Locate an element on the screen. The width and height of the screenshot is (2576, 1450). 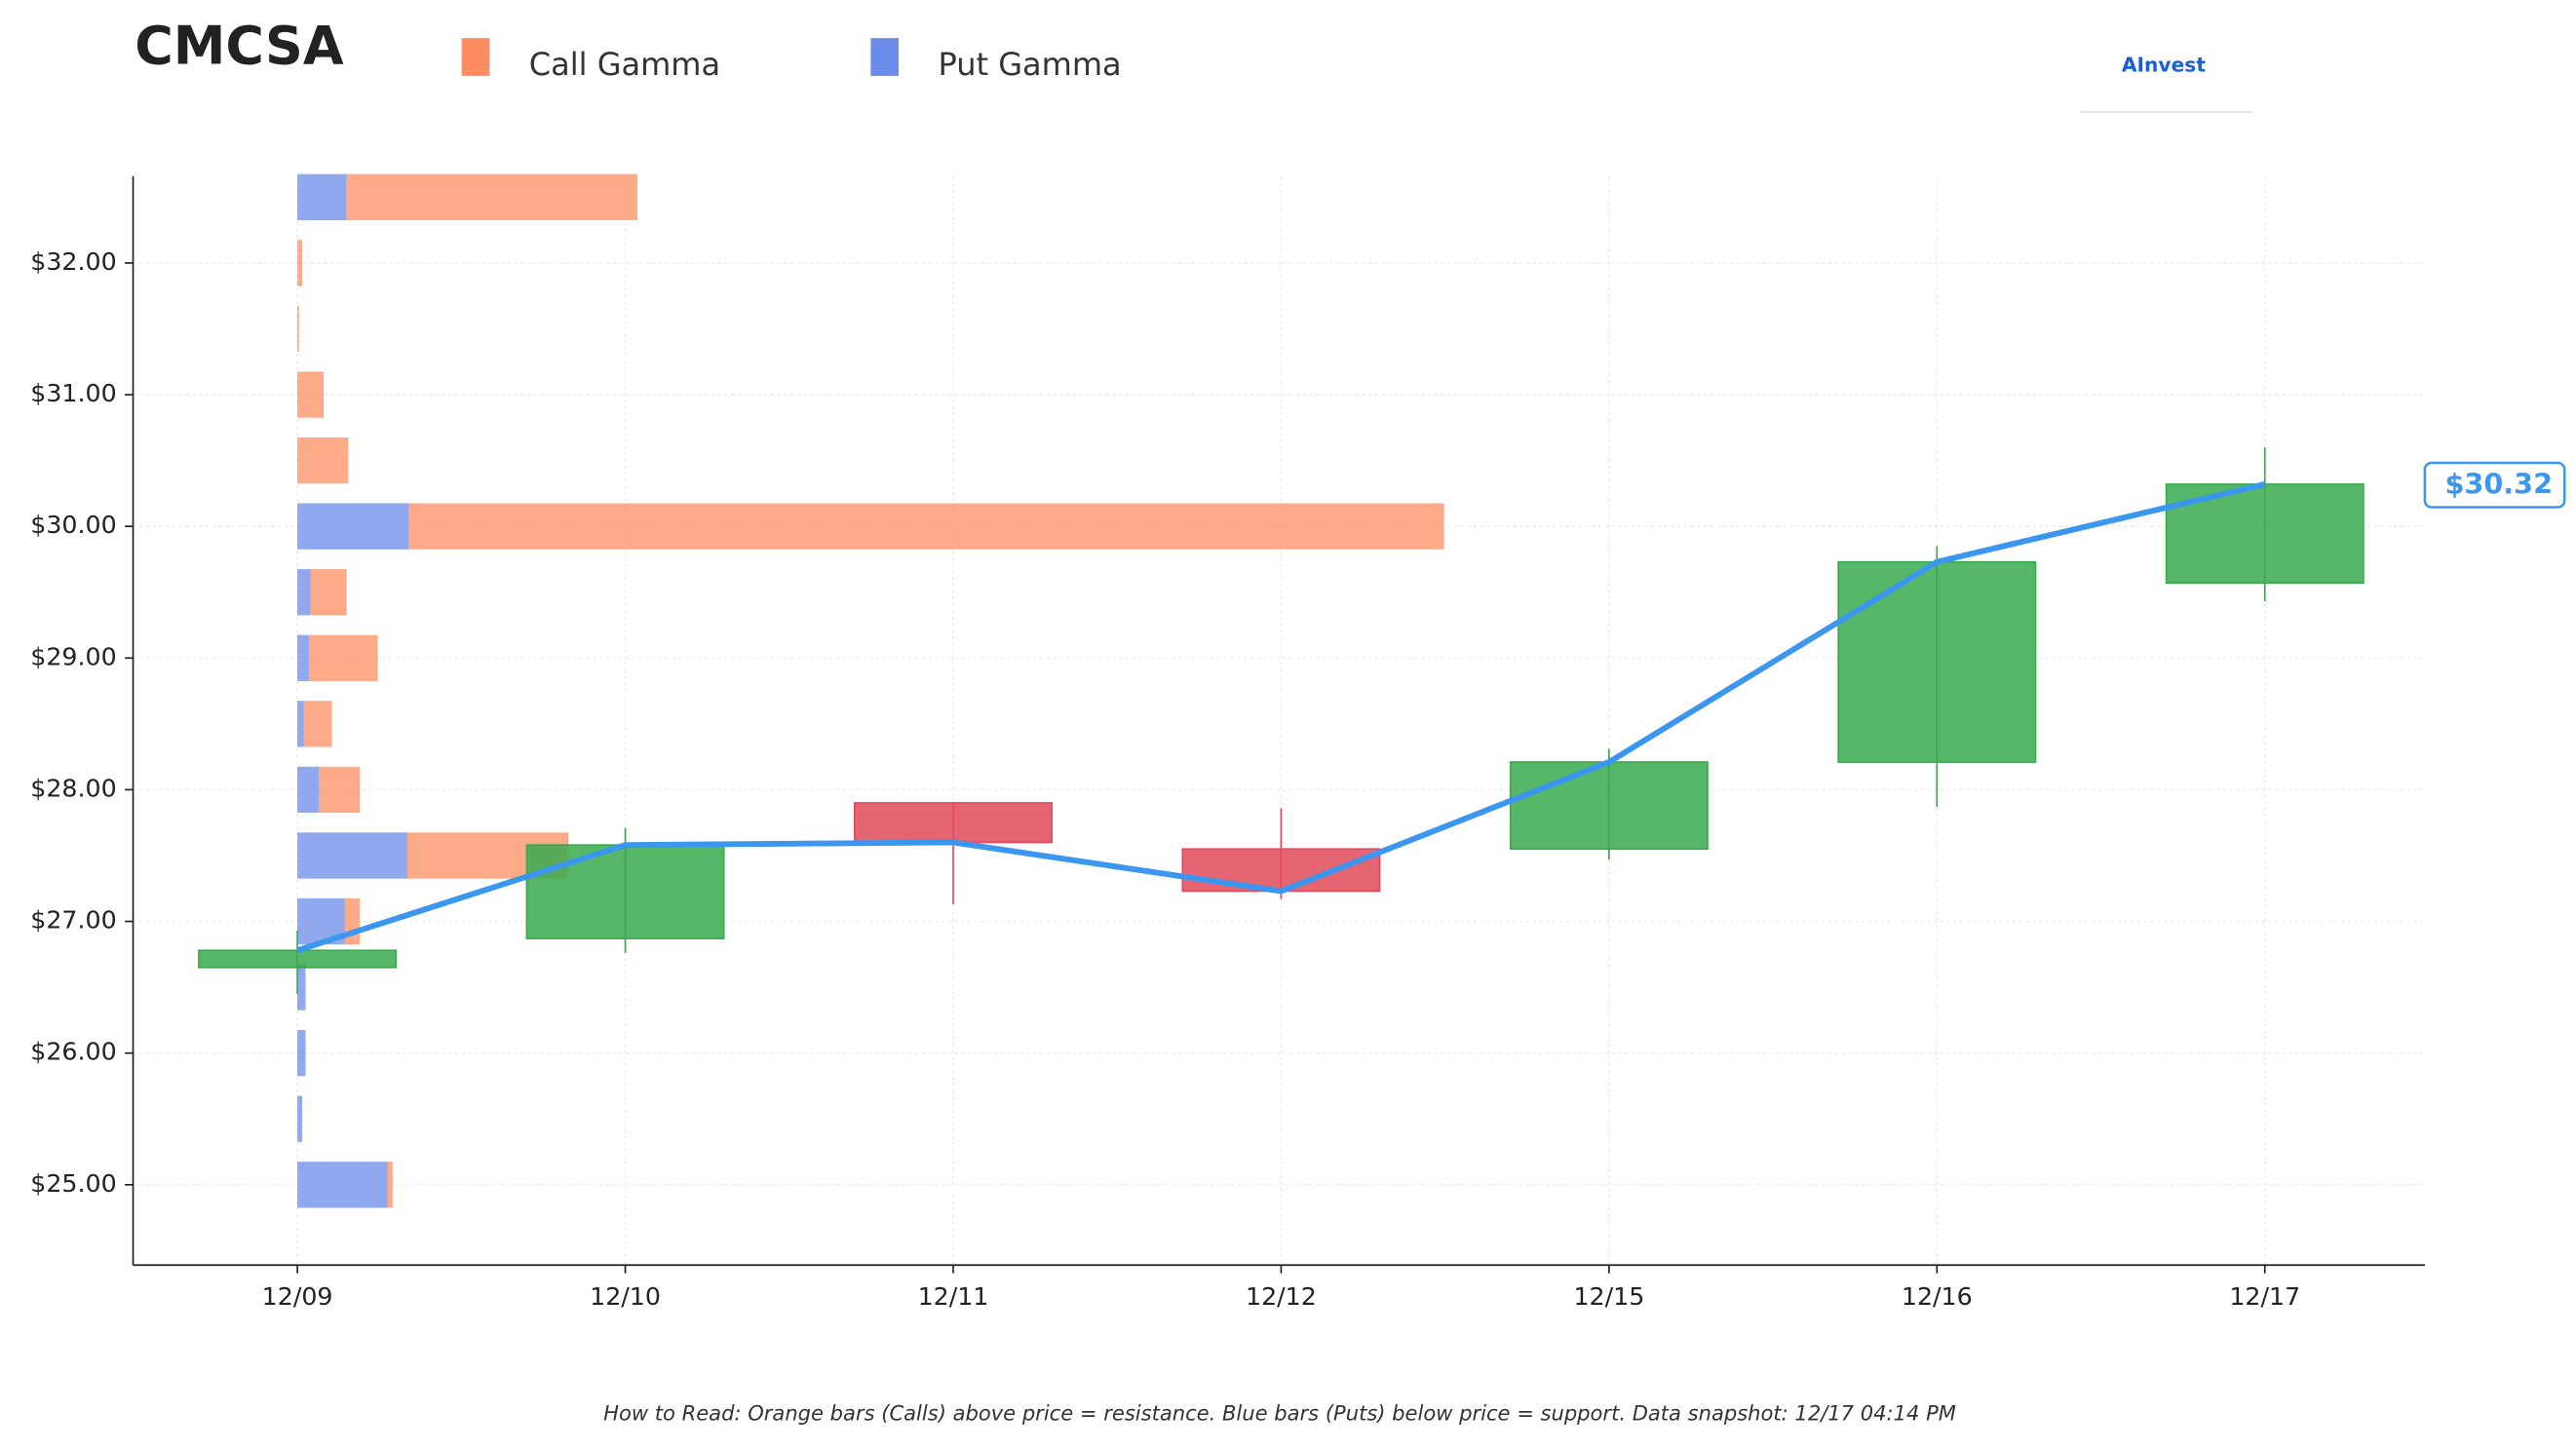
y-tick-label: $30.00 is located at coordinates (73, 525).